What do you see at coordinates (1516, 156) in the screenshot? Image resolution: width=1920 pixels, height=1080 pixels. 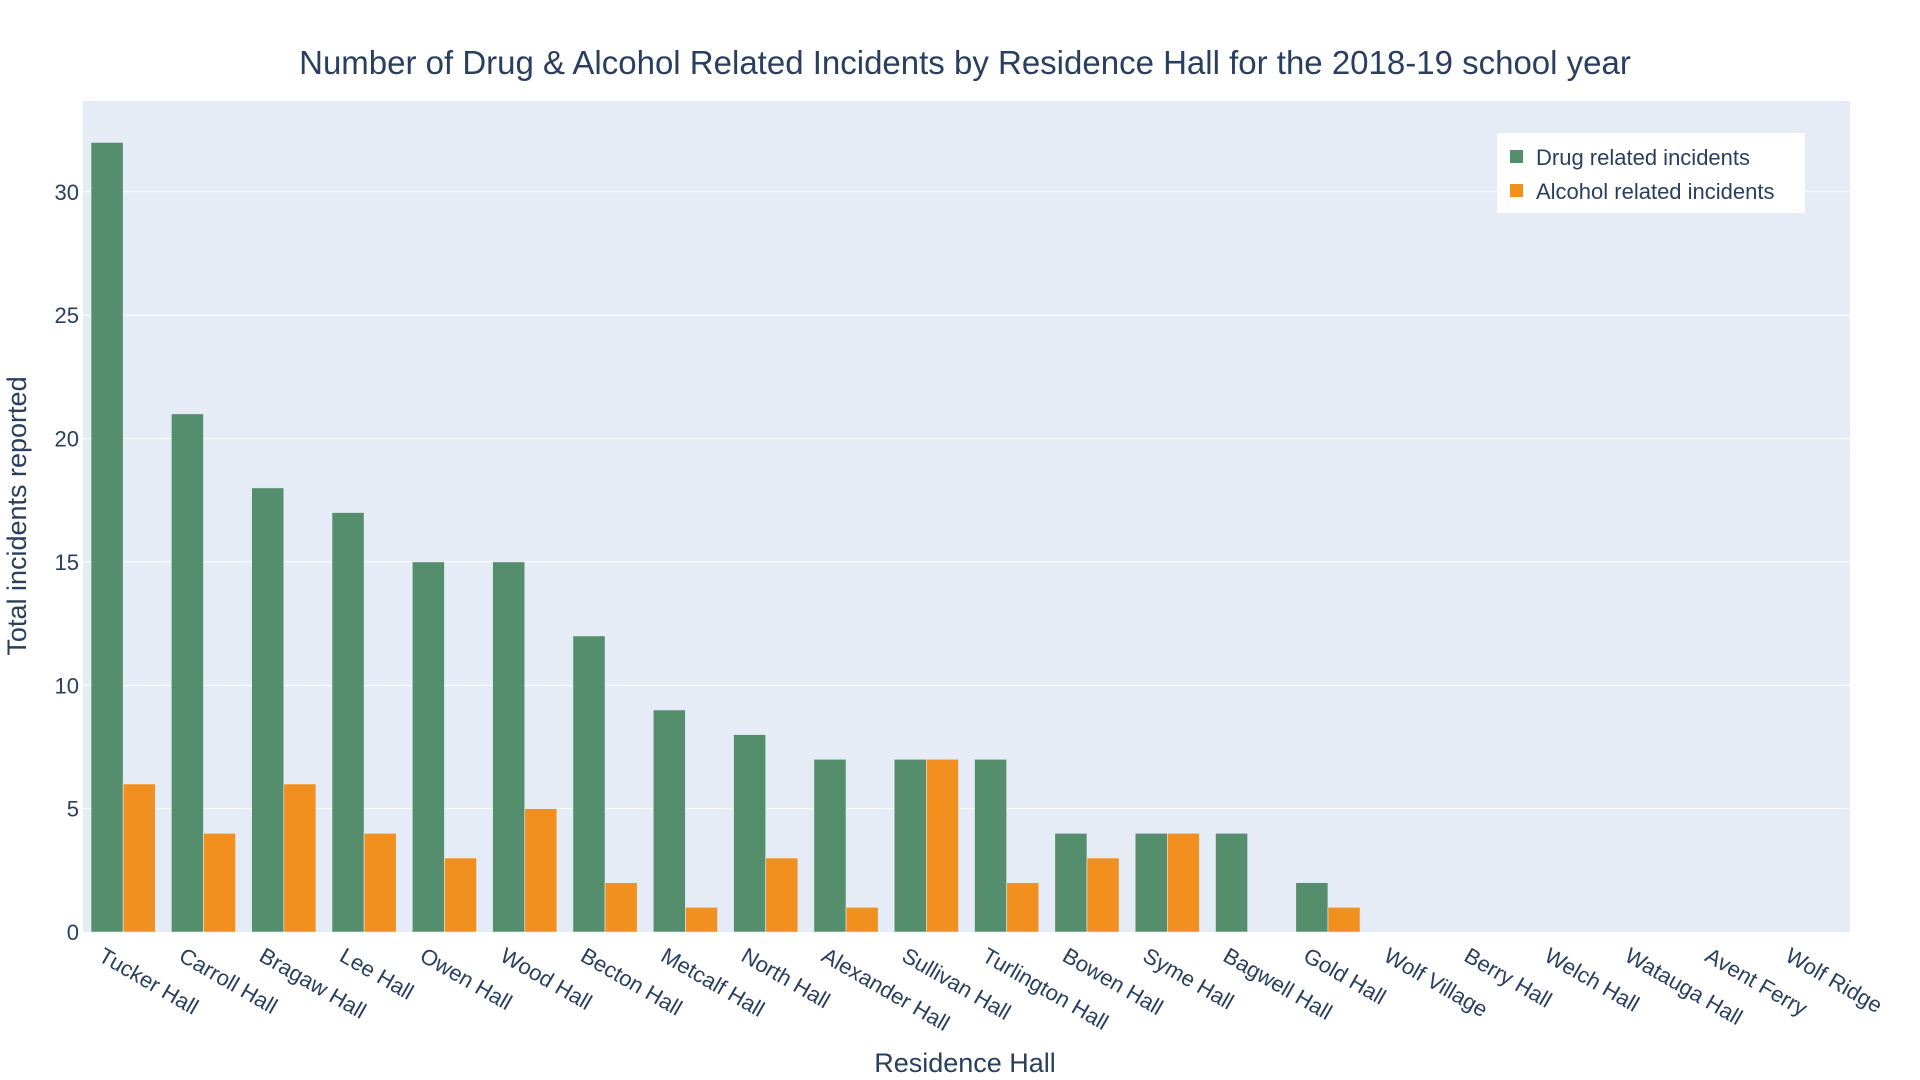 I see `legend-swatch-drug` at bounding box center [1516, 156].